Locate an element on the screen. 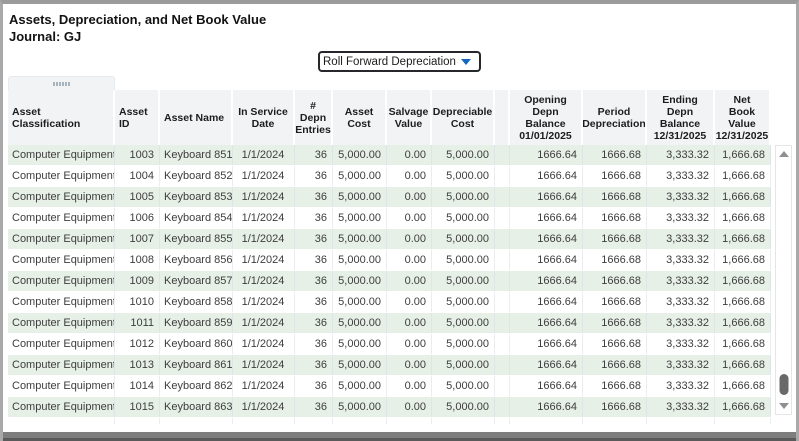  report-type-dropdown-value: Roll Forward Depreciation is located at coordinates (389, 61).